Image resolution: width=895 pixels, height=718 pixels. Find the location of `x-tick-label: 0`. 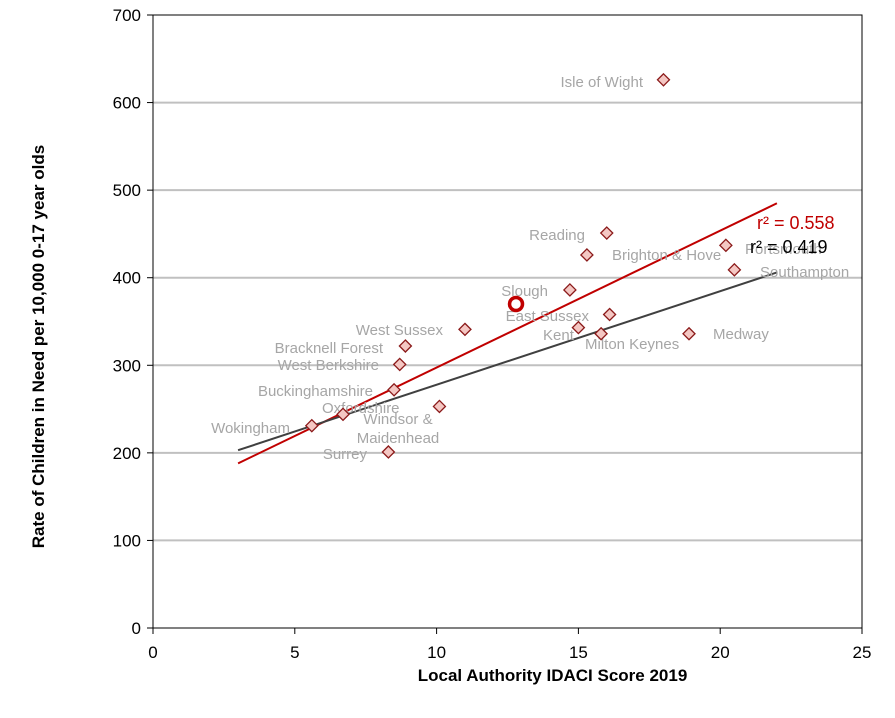

x-tick-label: 0 is located at coordinates (152, 652).